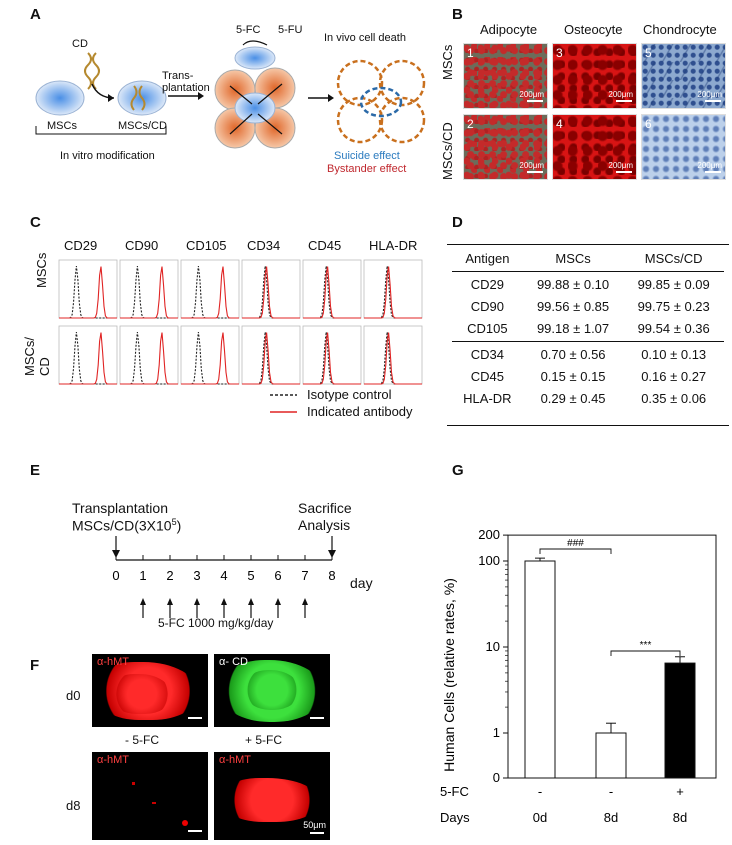 This screenshot has width=732, height=845. I want to click on in-vitro-label: In vitro modification, so click(107, 156).